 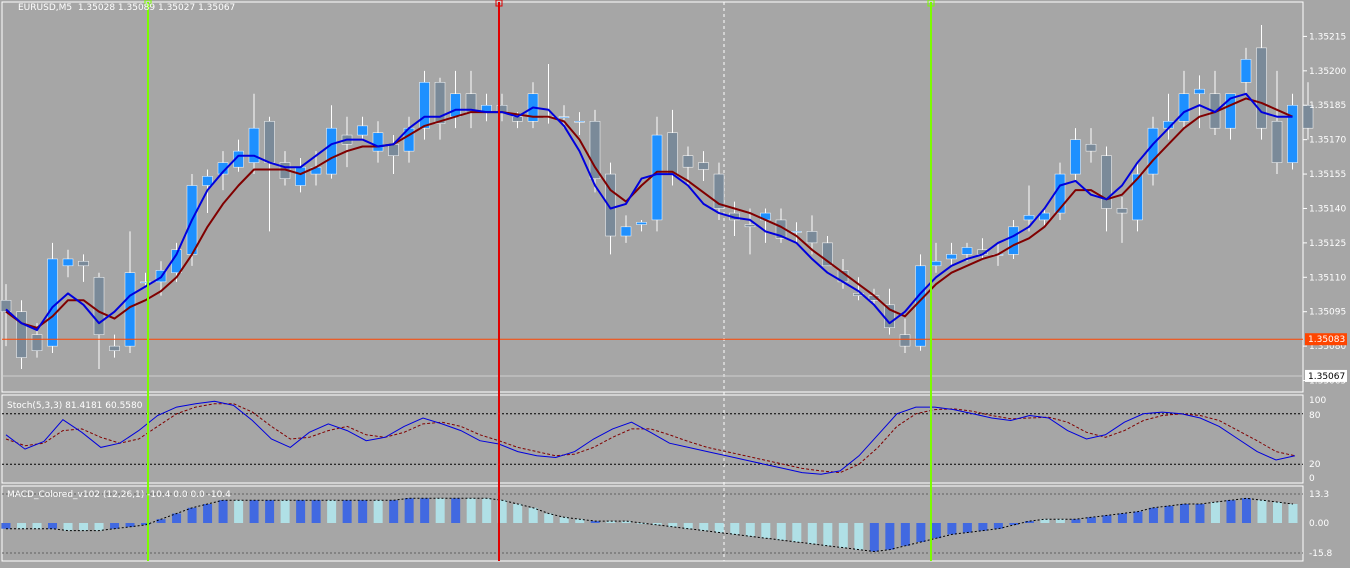 I want to click on stoch-axis-label: 80, so click(x=1315, y=416).